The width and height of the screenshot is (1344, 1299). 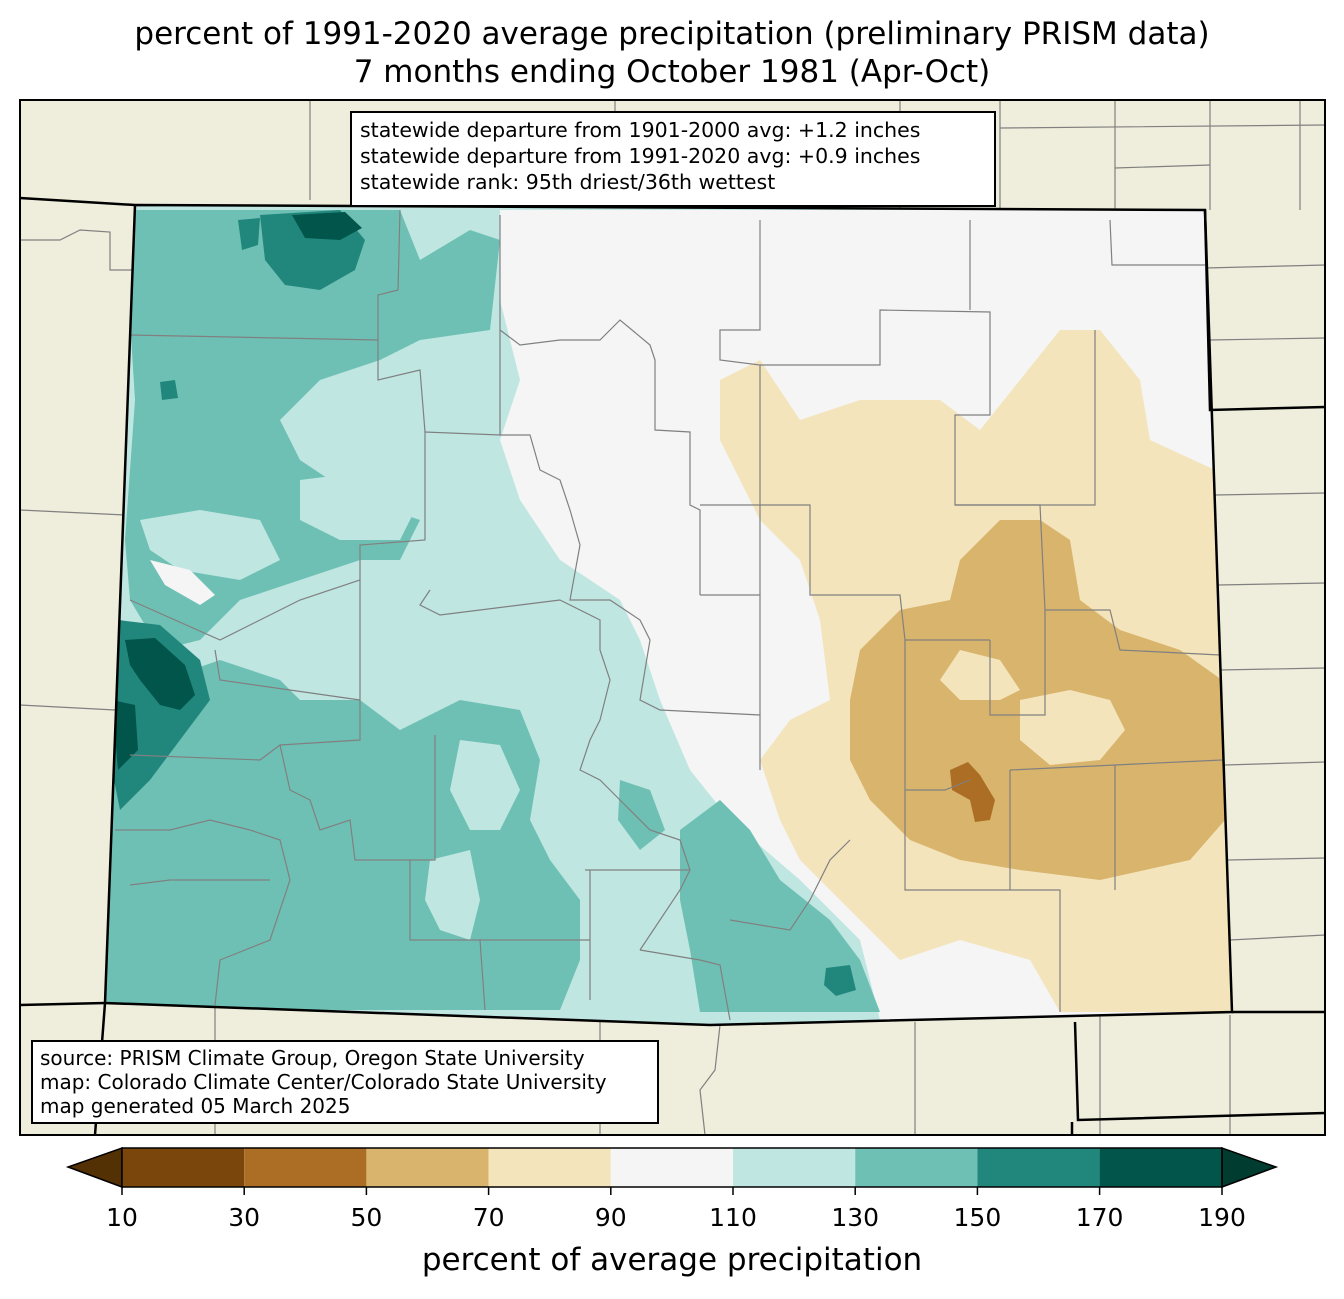 I want to click on colorbar-tick-label: 90, so click(x=610, y=1217).